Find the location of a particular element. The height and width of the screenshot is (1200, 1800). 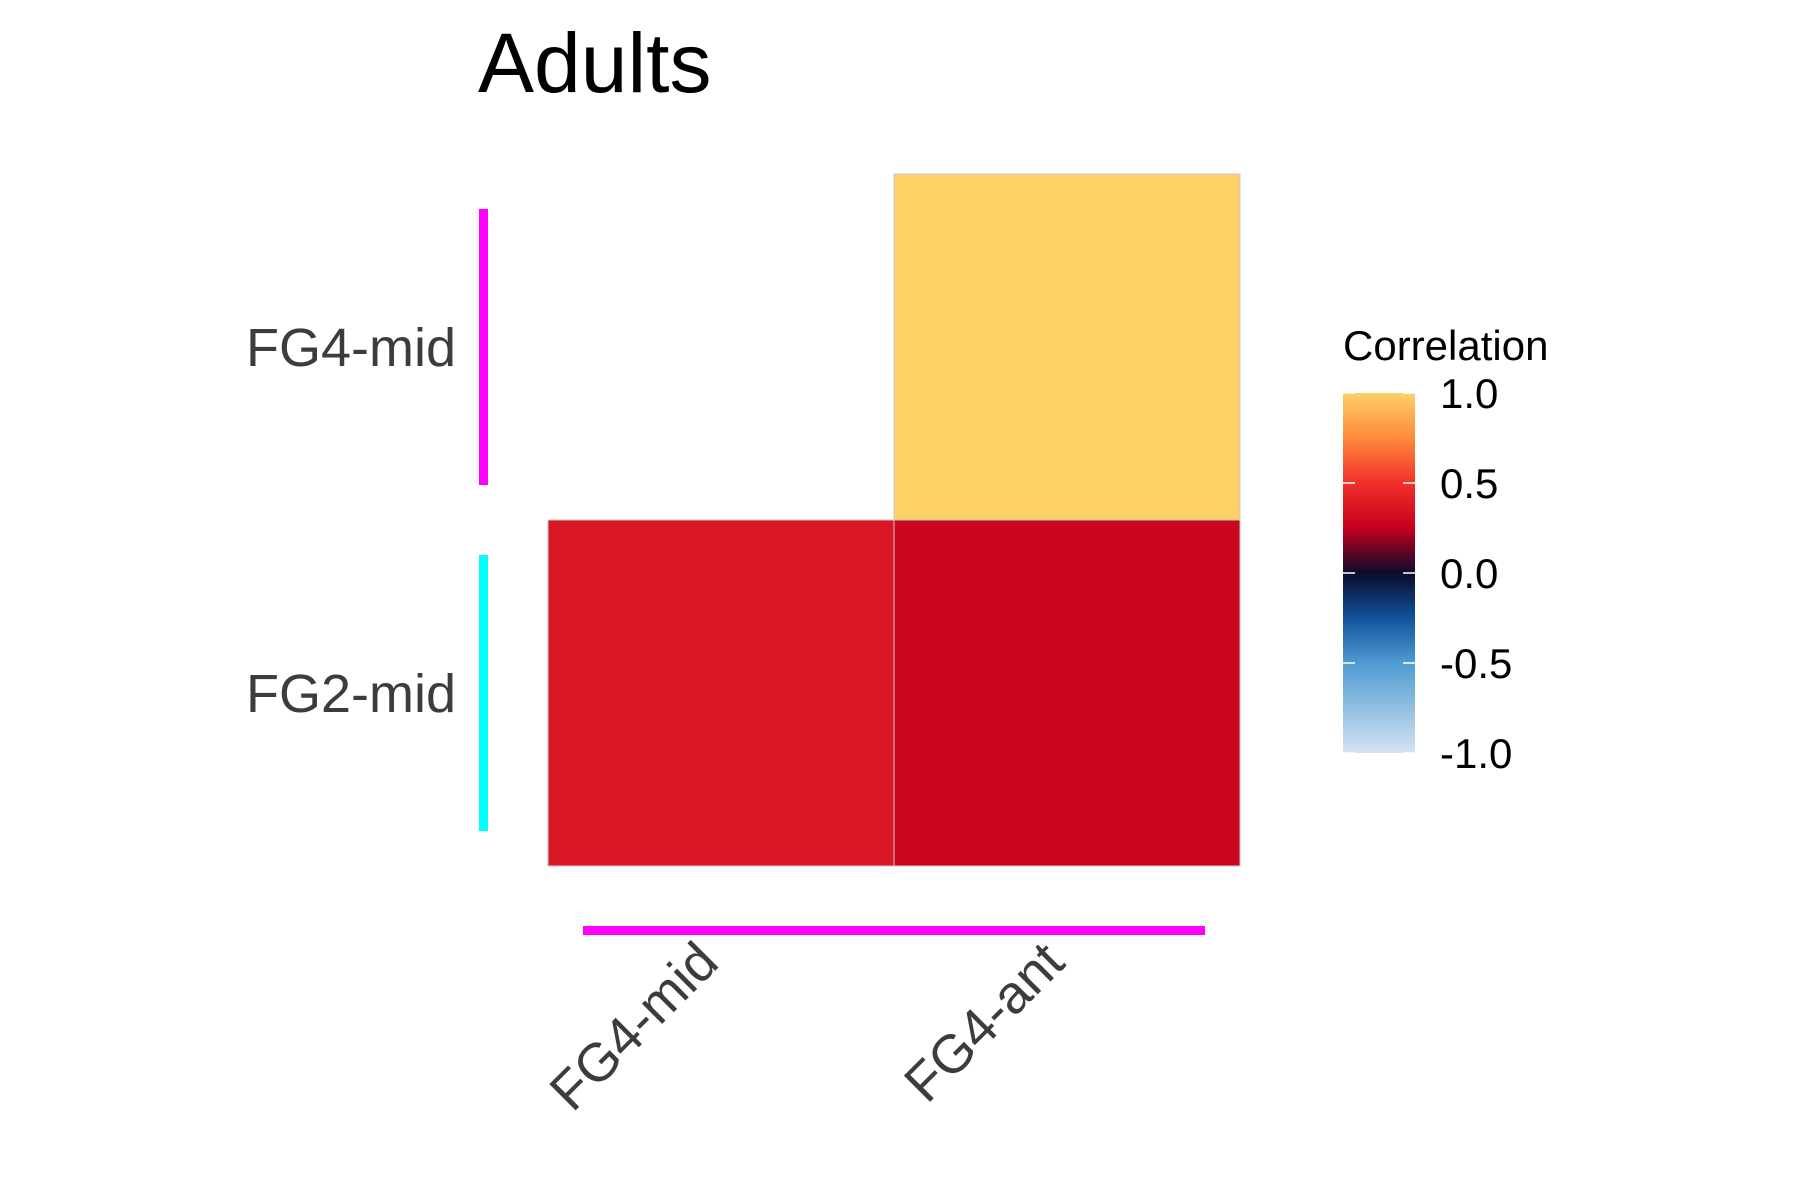

legend-tick-label: 0.0 is located at coordinates (1469, 573).